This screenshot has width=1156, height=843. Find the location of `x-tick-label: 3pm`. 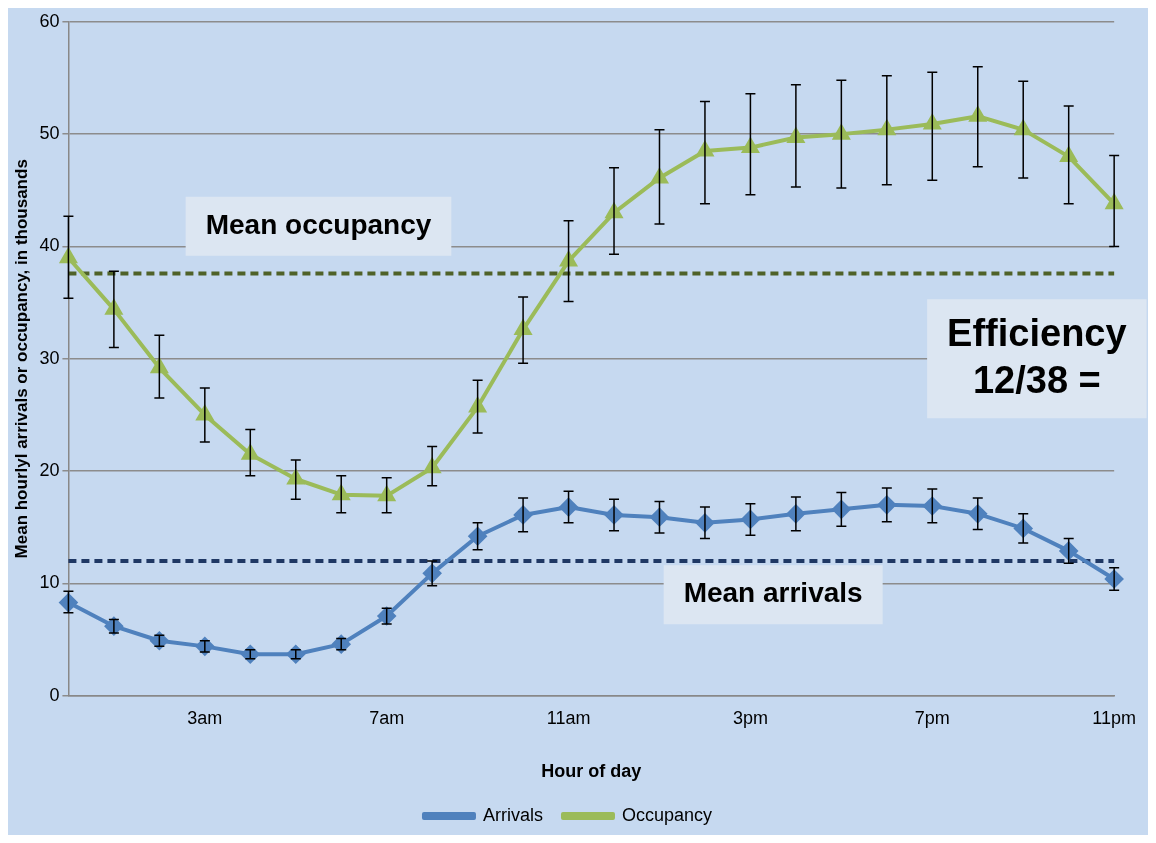

x-tick-label: 3pm is located at coordinates (750, 717).